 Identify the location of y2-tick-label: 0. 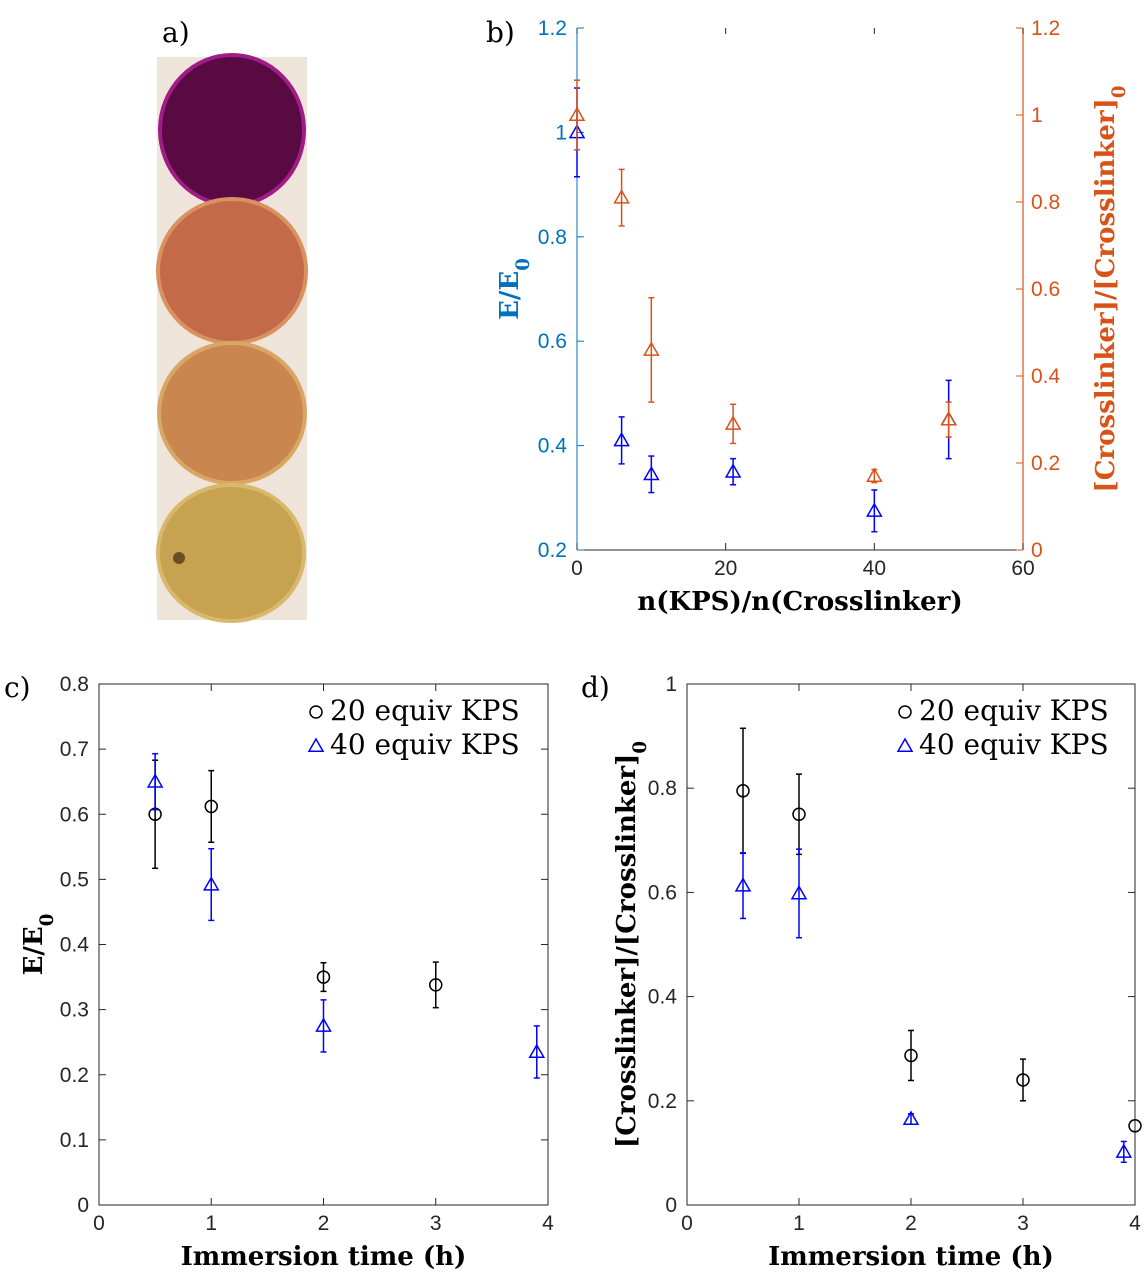
(1037, 550).